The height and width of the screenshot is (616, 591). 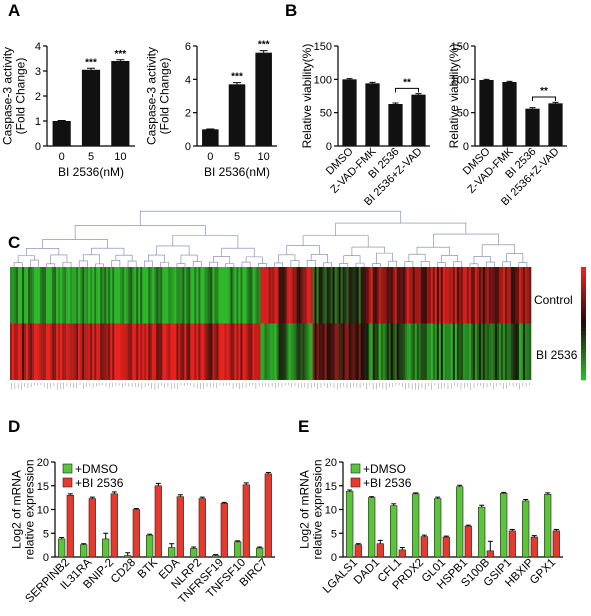 What do you see at coordinates (8, 96) in the screenshot?
I see `y-axis-label-line-1: Caspase-3 activity` at bounding box center [8, 96].